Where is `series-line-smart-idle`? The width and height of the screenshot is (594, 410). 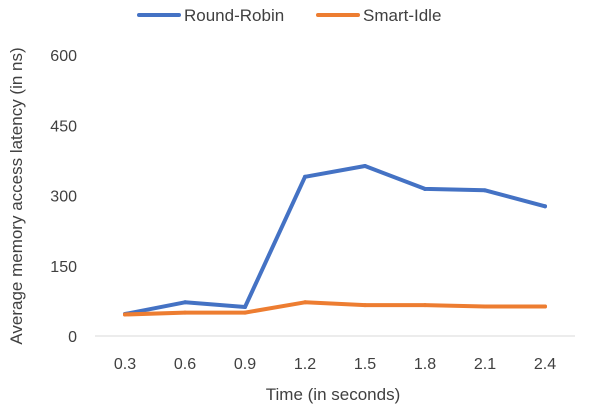 series-line-smart-idle is located at coordinates (335, 308).